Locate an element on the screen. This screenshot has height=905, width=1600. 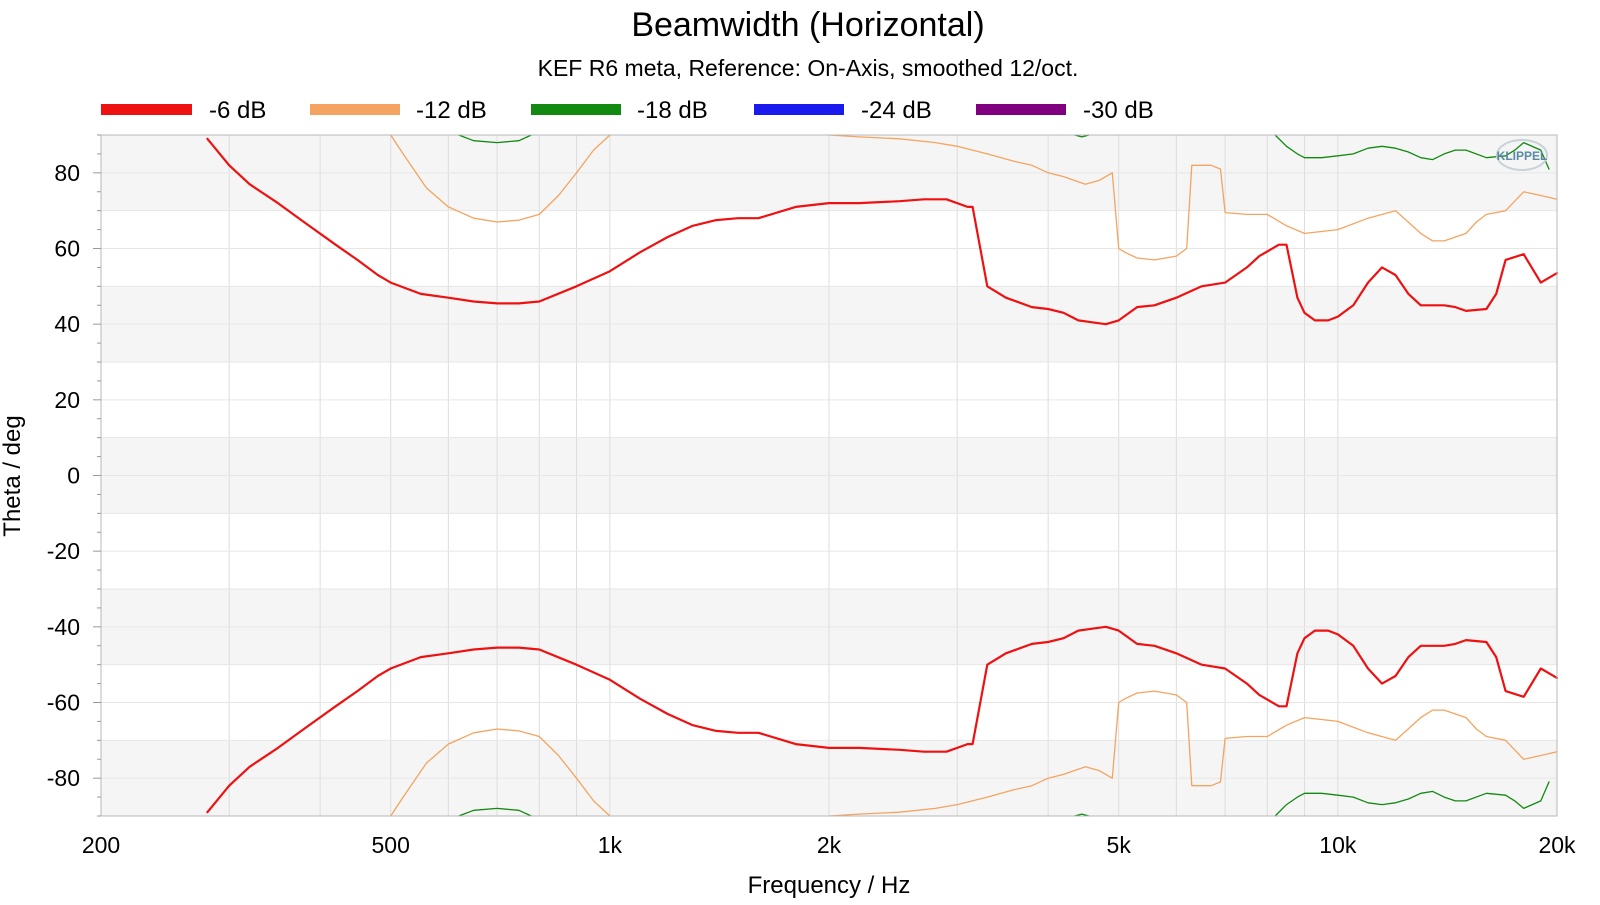
legend: -6 dB -12 dB -18 dB -24 dB -30 dB is located at coordinates (627, 110).